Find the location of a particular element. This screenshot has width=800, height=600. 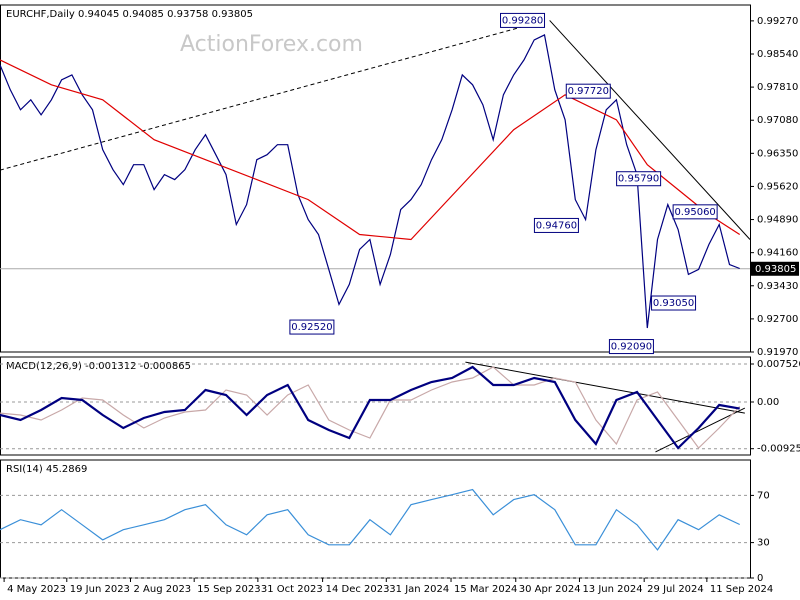

y-tick-label: 0.93430 is located at coordinates (777, 286).